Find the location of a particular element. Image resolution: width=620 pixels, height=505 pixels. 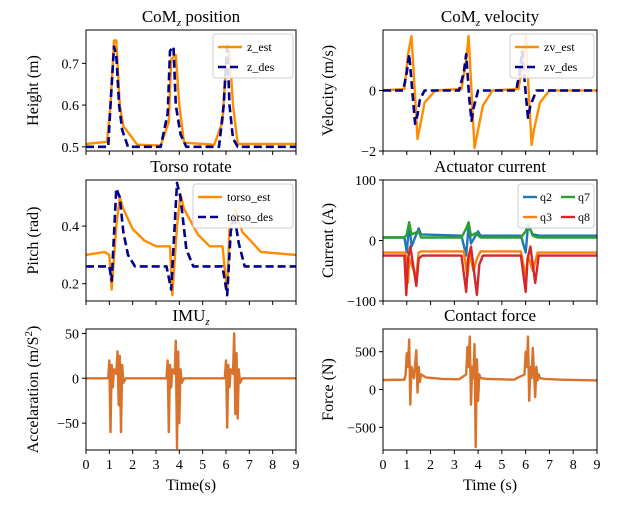

imu-title-sub: z is located at coordinates (207, 322).